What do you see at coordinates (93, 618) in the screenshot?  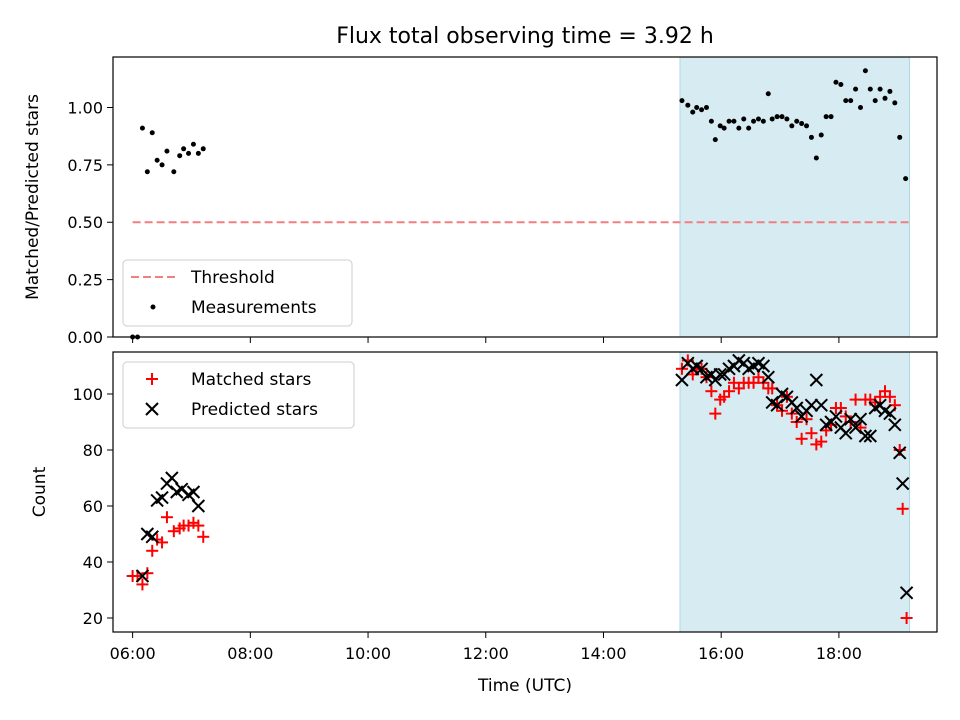 I see `bottom-y-tick-label: 20` at bounding box center [93, 618].